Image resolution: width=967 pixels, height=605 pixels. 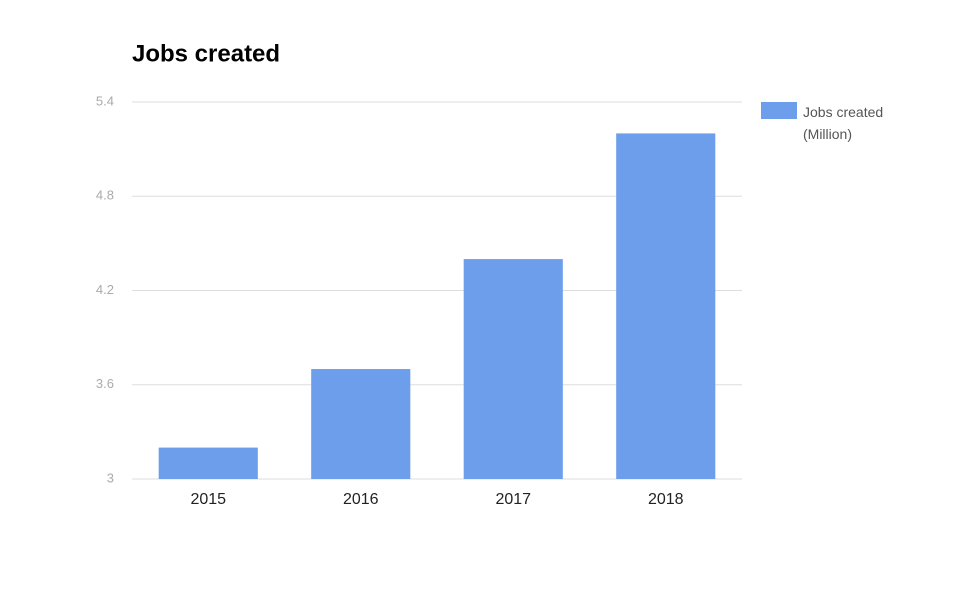 What do you see at coordinates (513, 499) in the screenshot?
I see `x-tick-label: 2017` at bounding box center [513, 499].